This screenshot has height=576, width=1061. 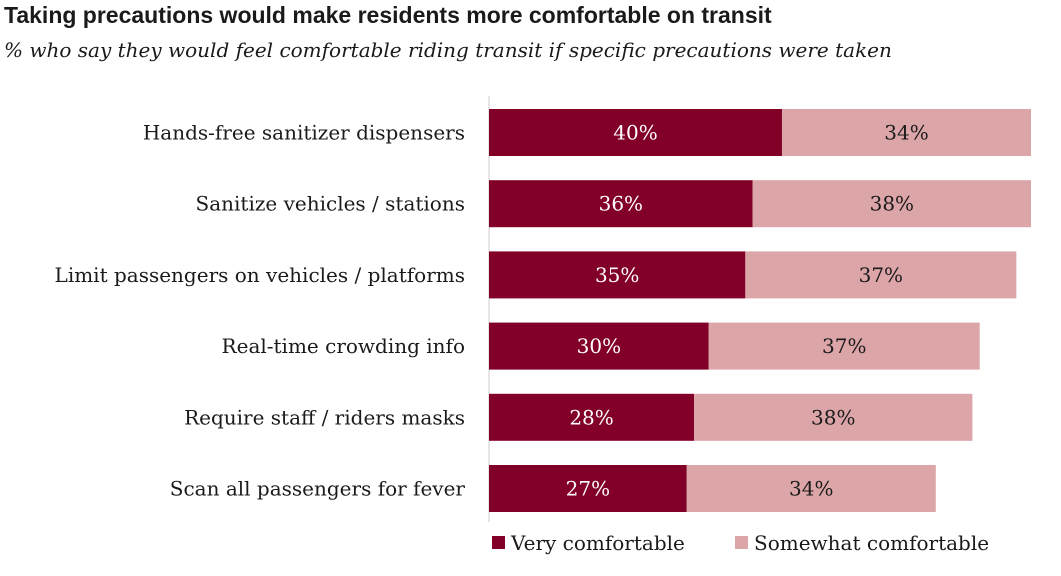 What do you see at coordinates (741, 542) in the screenshot?
I see `legend-swatch-somewhat` at bounding box center [741, 542].